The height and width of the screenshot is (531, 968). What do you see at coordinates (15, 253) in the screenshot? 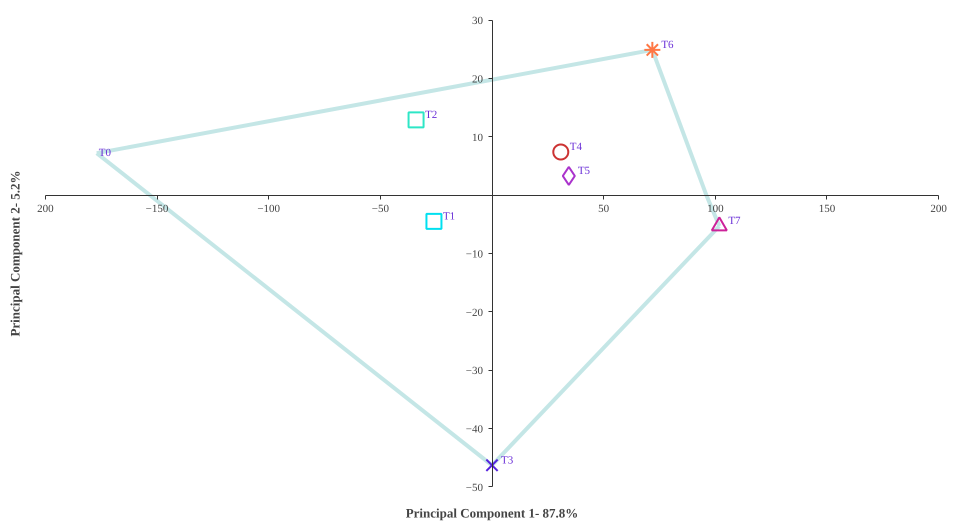
I see `y-axis-title: Principal Component 2- 5.2%` at bounding box center [15, 253].